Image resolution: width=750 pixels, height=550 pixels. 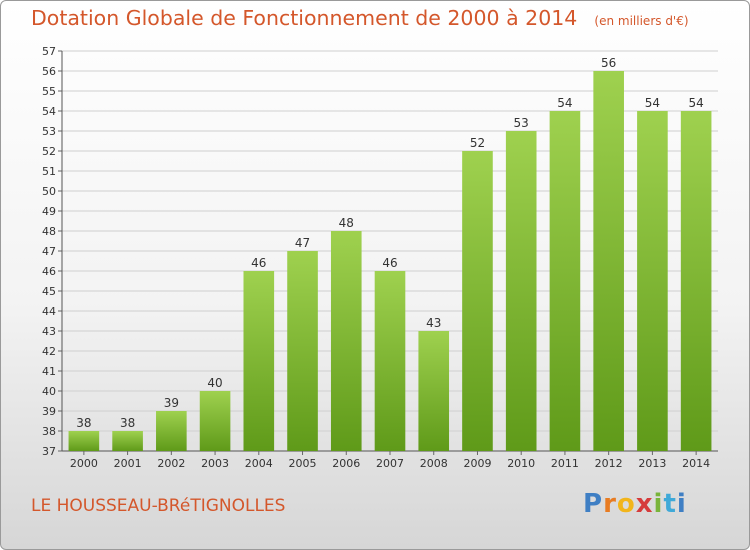 What do you see at coordinates (564, 103) in the screenshot?
I see `value-label-2011: 54` at bounding box center [564, 103].